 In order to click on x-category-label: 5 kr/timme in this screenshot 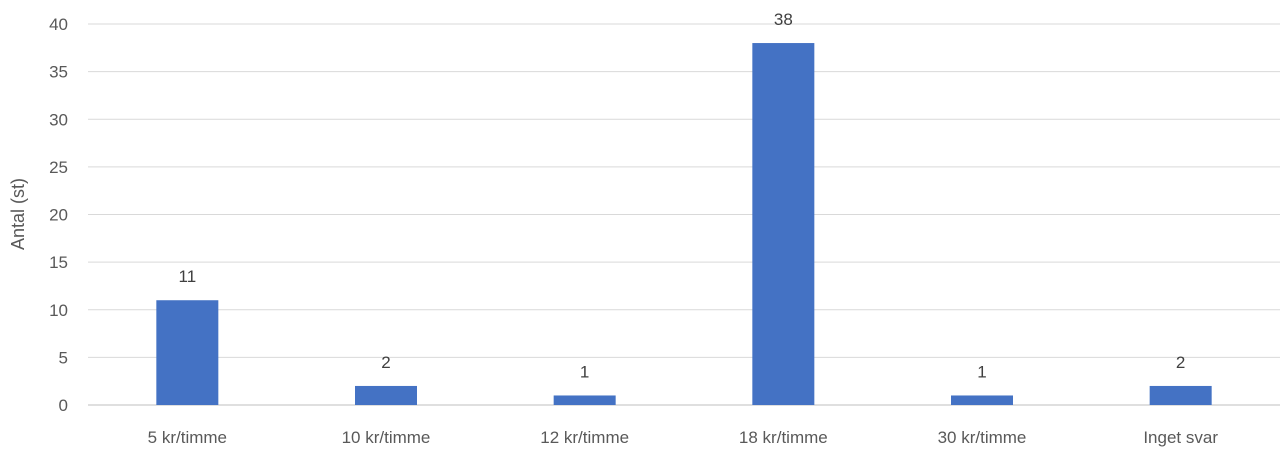, I will do `click(187, 437)`.